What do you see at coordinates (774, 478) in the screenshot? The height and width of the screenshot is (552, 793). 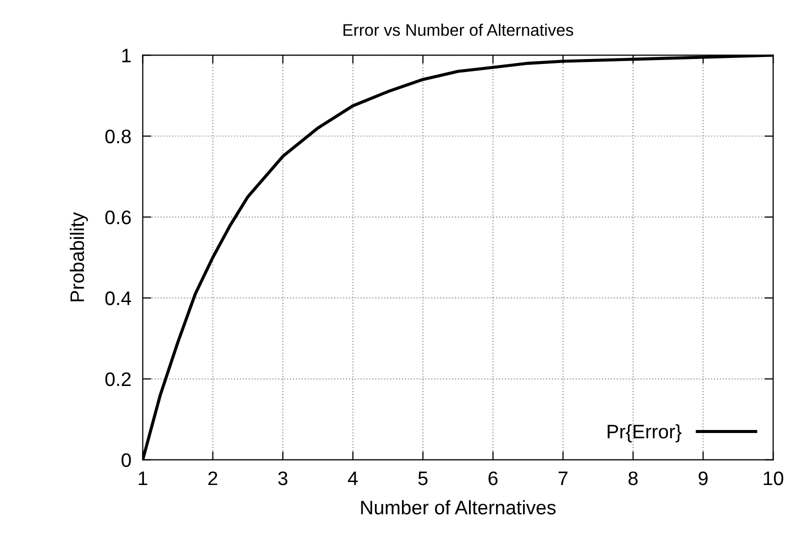 I see `x-tick-label: 10` at bounding box center [774, 478].